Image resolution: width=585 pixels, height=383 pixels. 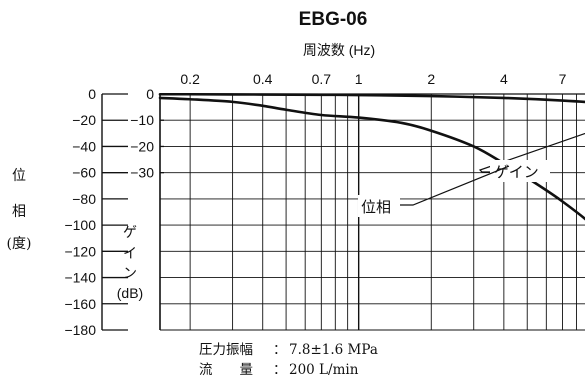 I want to click on note-pressure-label: 圧力振幅, so click(x=226, y=350).